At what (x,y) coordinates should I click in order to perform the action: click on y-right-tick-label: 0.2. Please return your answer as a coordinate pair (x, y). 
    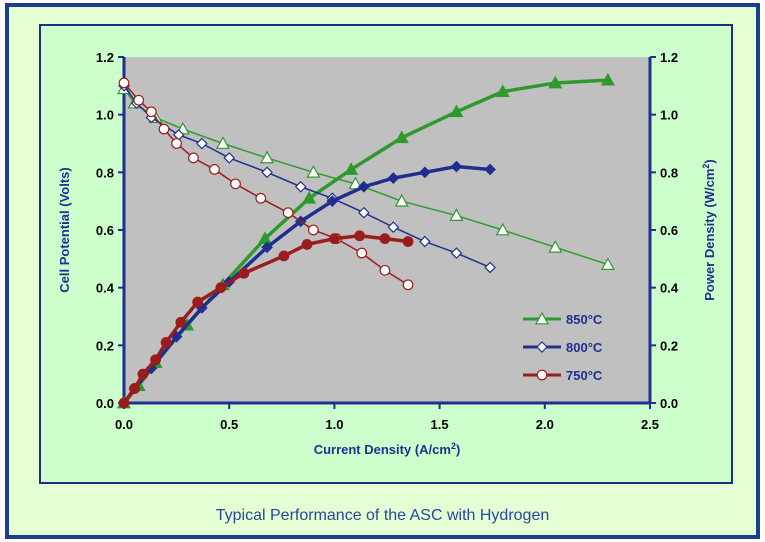
    Looking at the image, I should click on (669, 345).